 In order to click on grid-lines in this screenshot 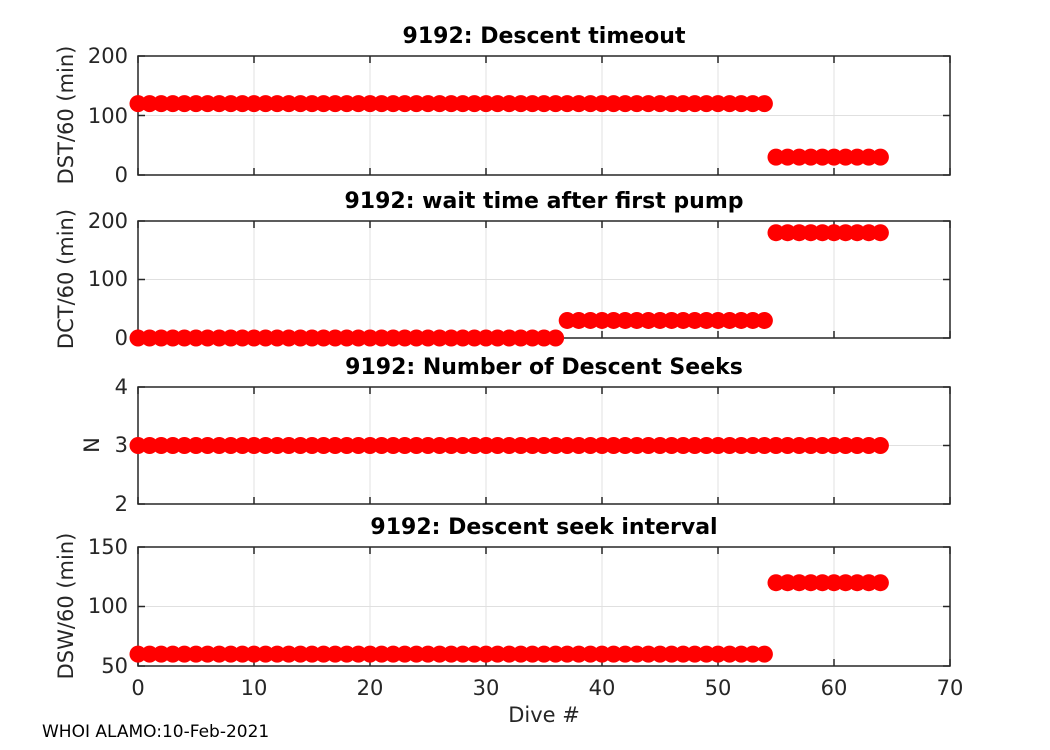, I will do `click(544, 115)`.